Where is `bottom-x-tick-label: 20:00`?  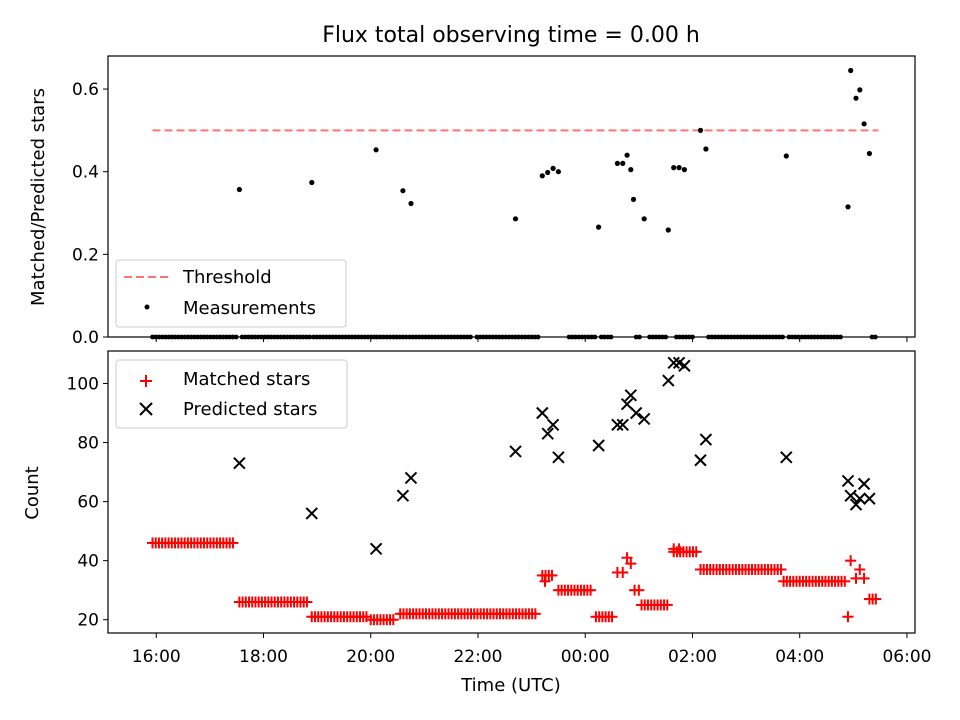
bottom-x-tick-label: 20:00 is located at coordinates (370, 657).